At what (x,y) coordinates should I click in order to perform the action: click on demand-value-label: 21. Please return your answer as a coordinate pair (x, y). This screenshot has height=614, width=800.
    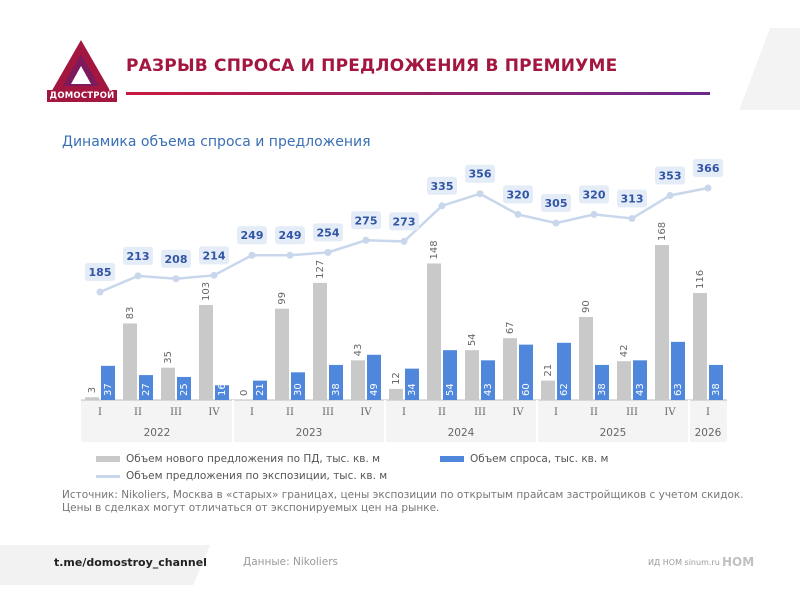
    Looking at the image, I should click on (260, 389).